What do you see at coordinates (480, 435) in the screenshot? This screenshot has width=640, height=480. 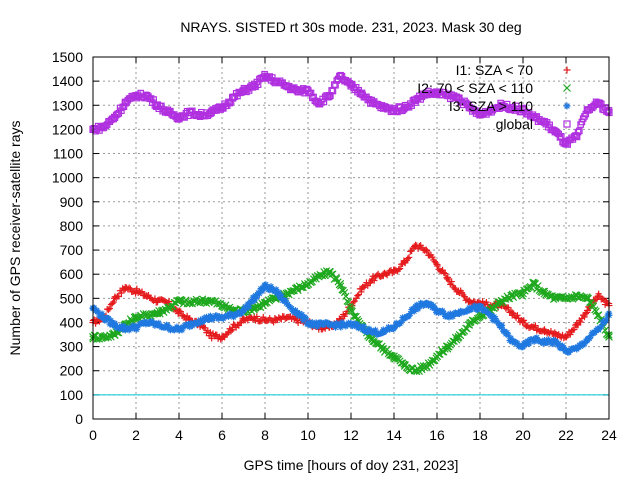 I see `x-tick-label: 18` at bounding box center [480, 435].